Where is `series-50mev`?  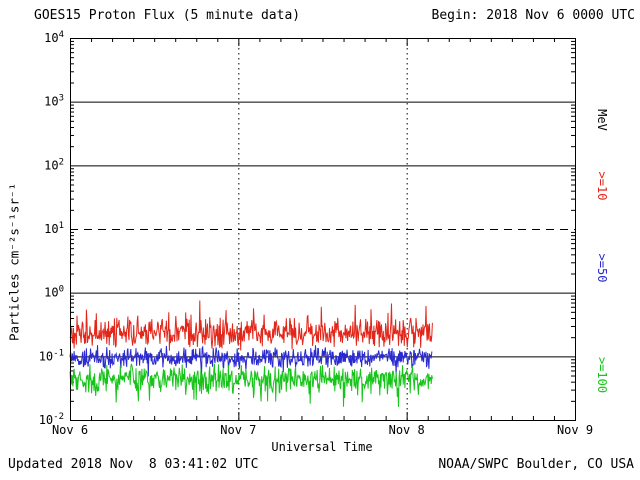
series-50mev is located at coordinates (251, 362).